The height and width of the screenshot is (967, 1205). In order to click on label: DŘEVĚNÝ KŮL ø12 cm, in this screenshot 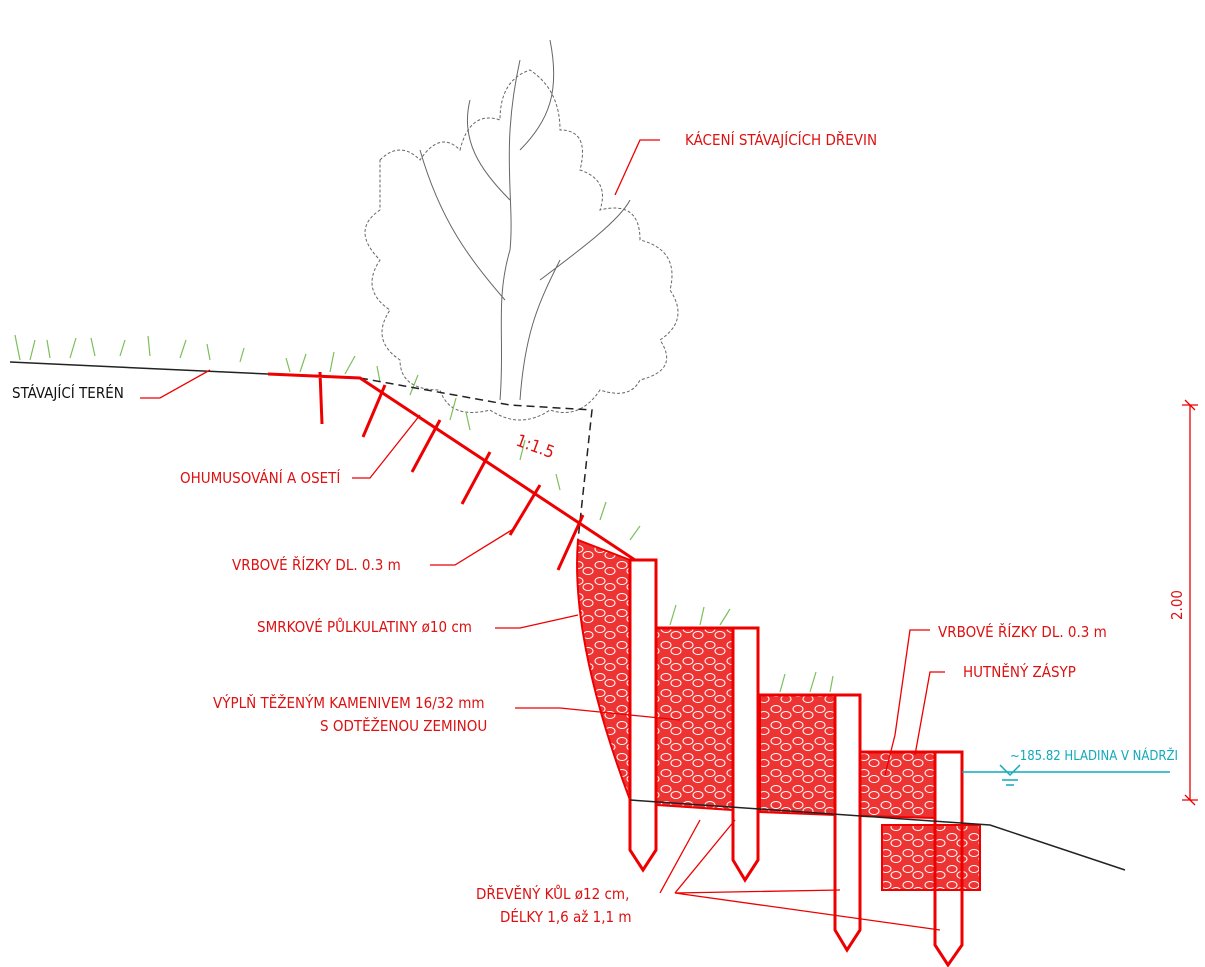, I will do `click(552, 893)`.